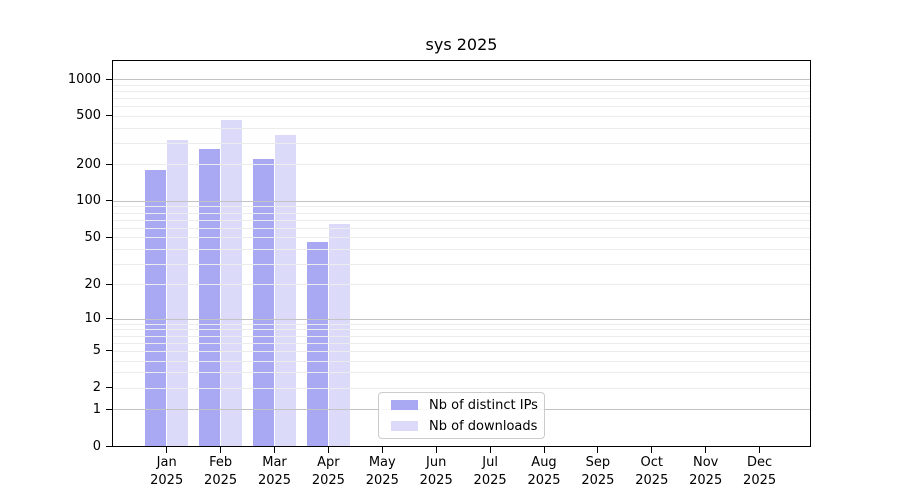 The height and width of the screenshot is (500, 900). Describe the element at coordinates (88, 201) in the screenshot. I see `y-tick-label: 100` at that location.